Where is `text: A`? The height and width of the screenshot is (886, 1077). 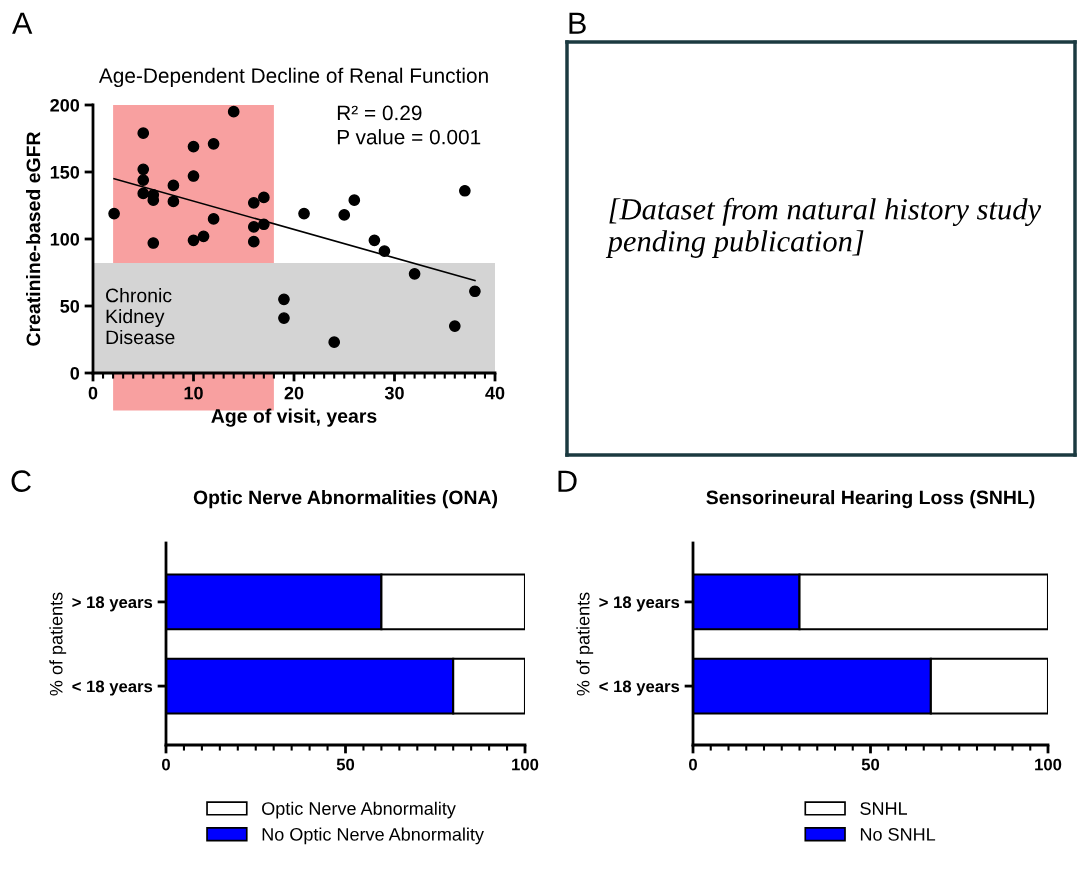
text: A is located at coordinates (22, 23).